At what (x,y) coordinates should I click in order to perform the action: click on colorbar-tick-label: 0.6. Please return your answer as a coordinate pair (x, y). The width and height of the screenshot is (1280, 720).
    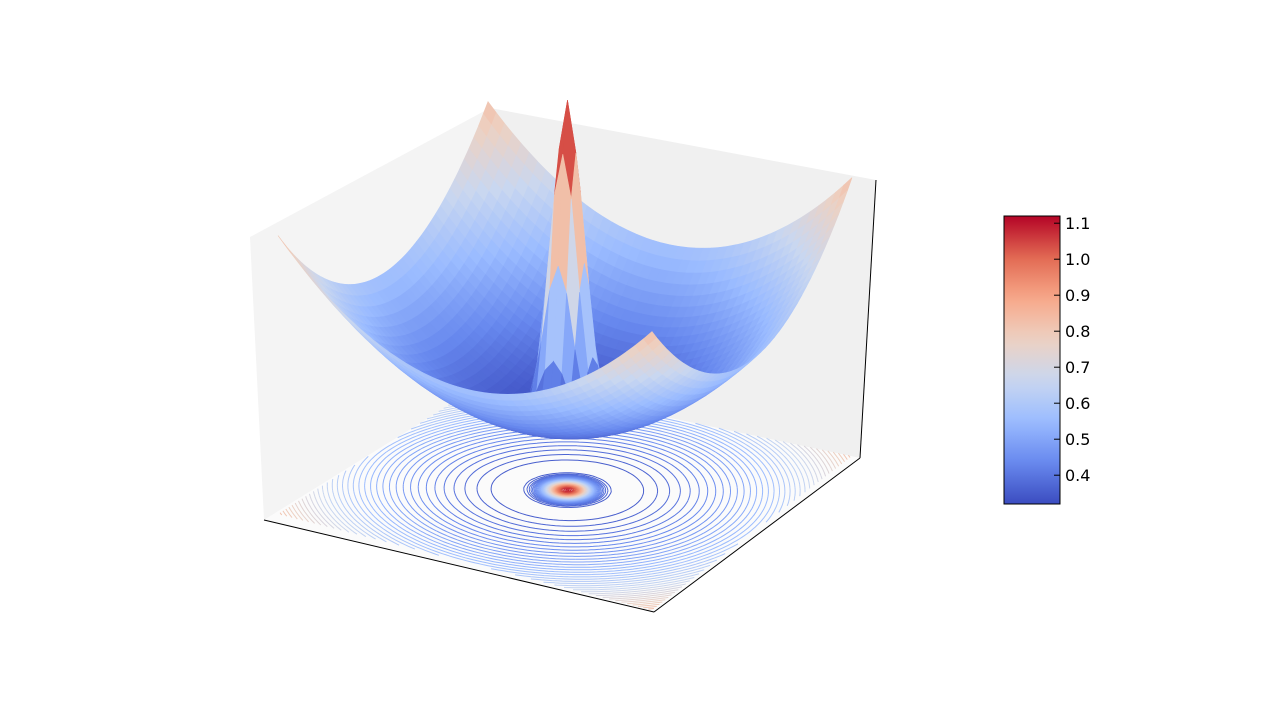
    Looking at the image, I should click on (1077, 403).